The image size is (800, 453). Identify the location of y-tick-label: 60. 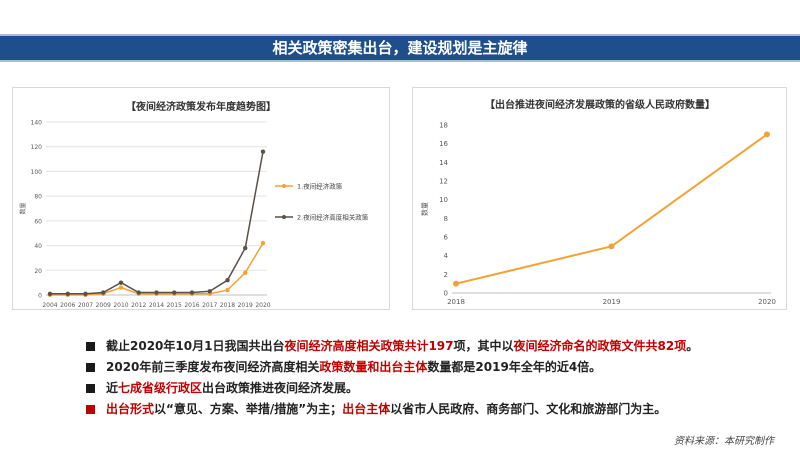
(38, 221).